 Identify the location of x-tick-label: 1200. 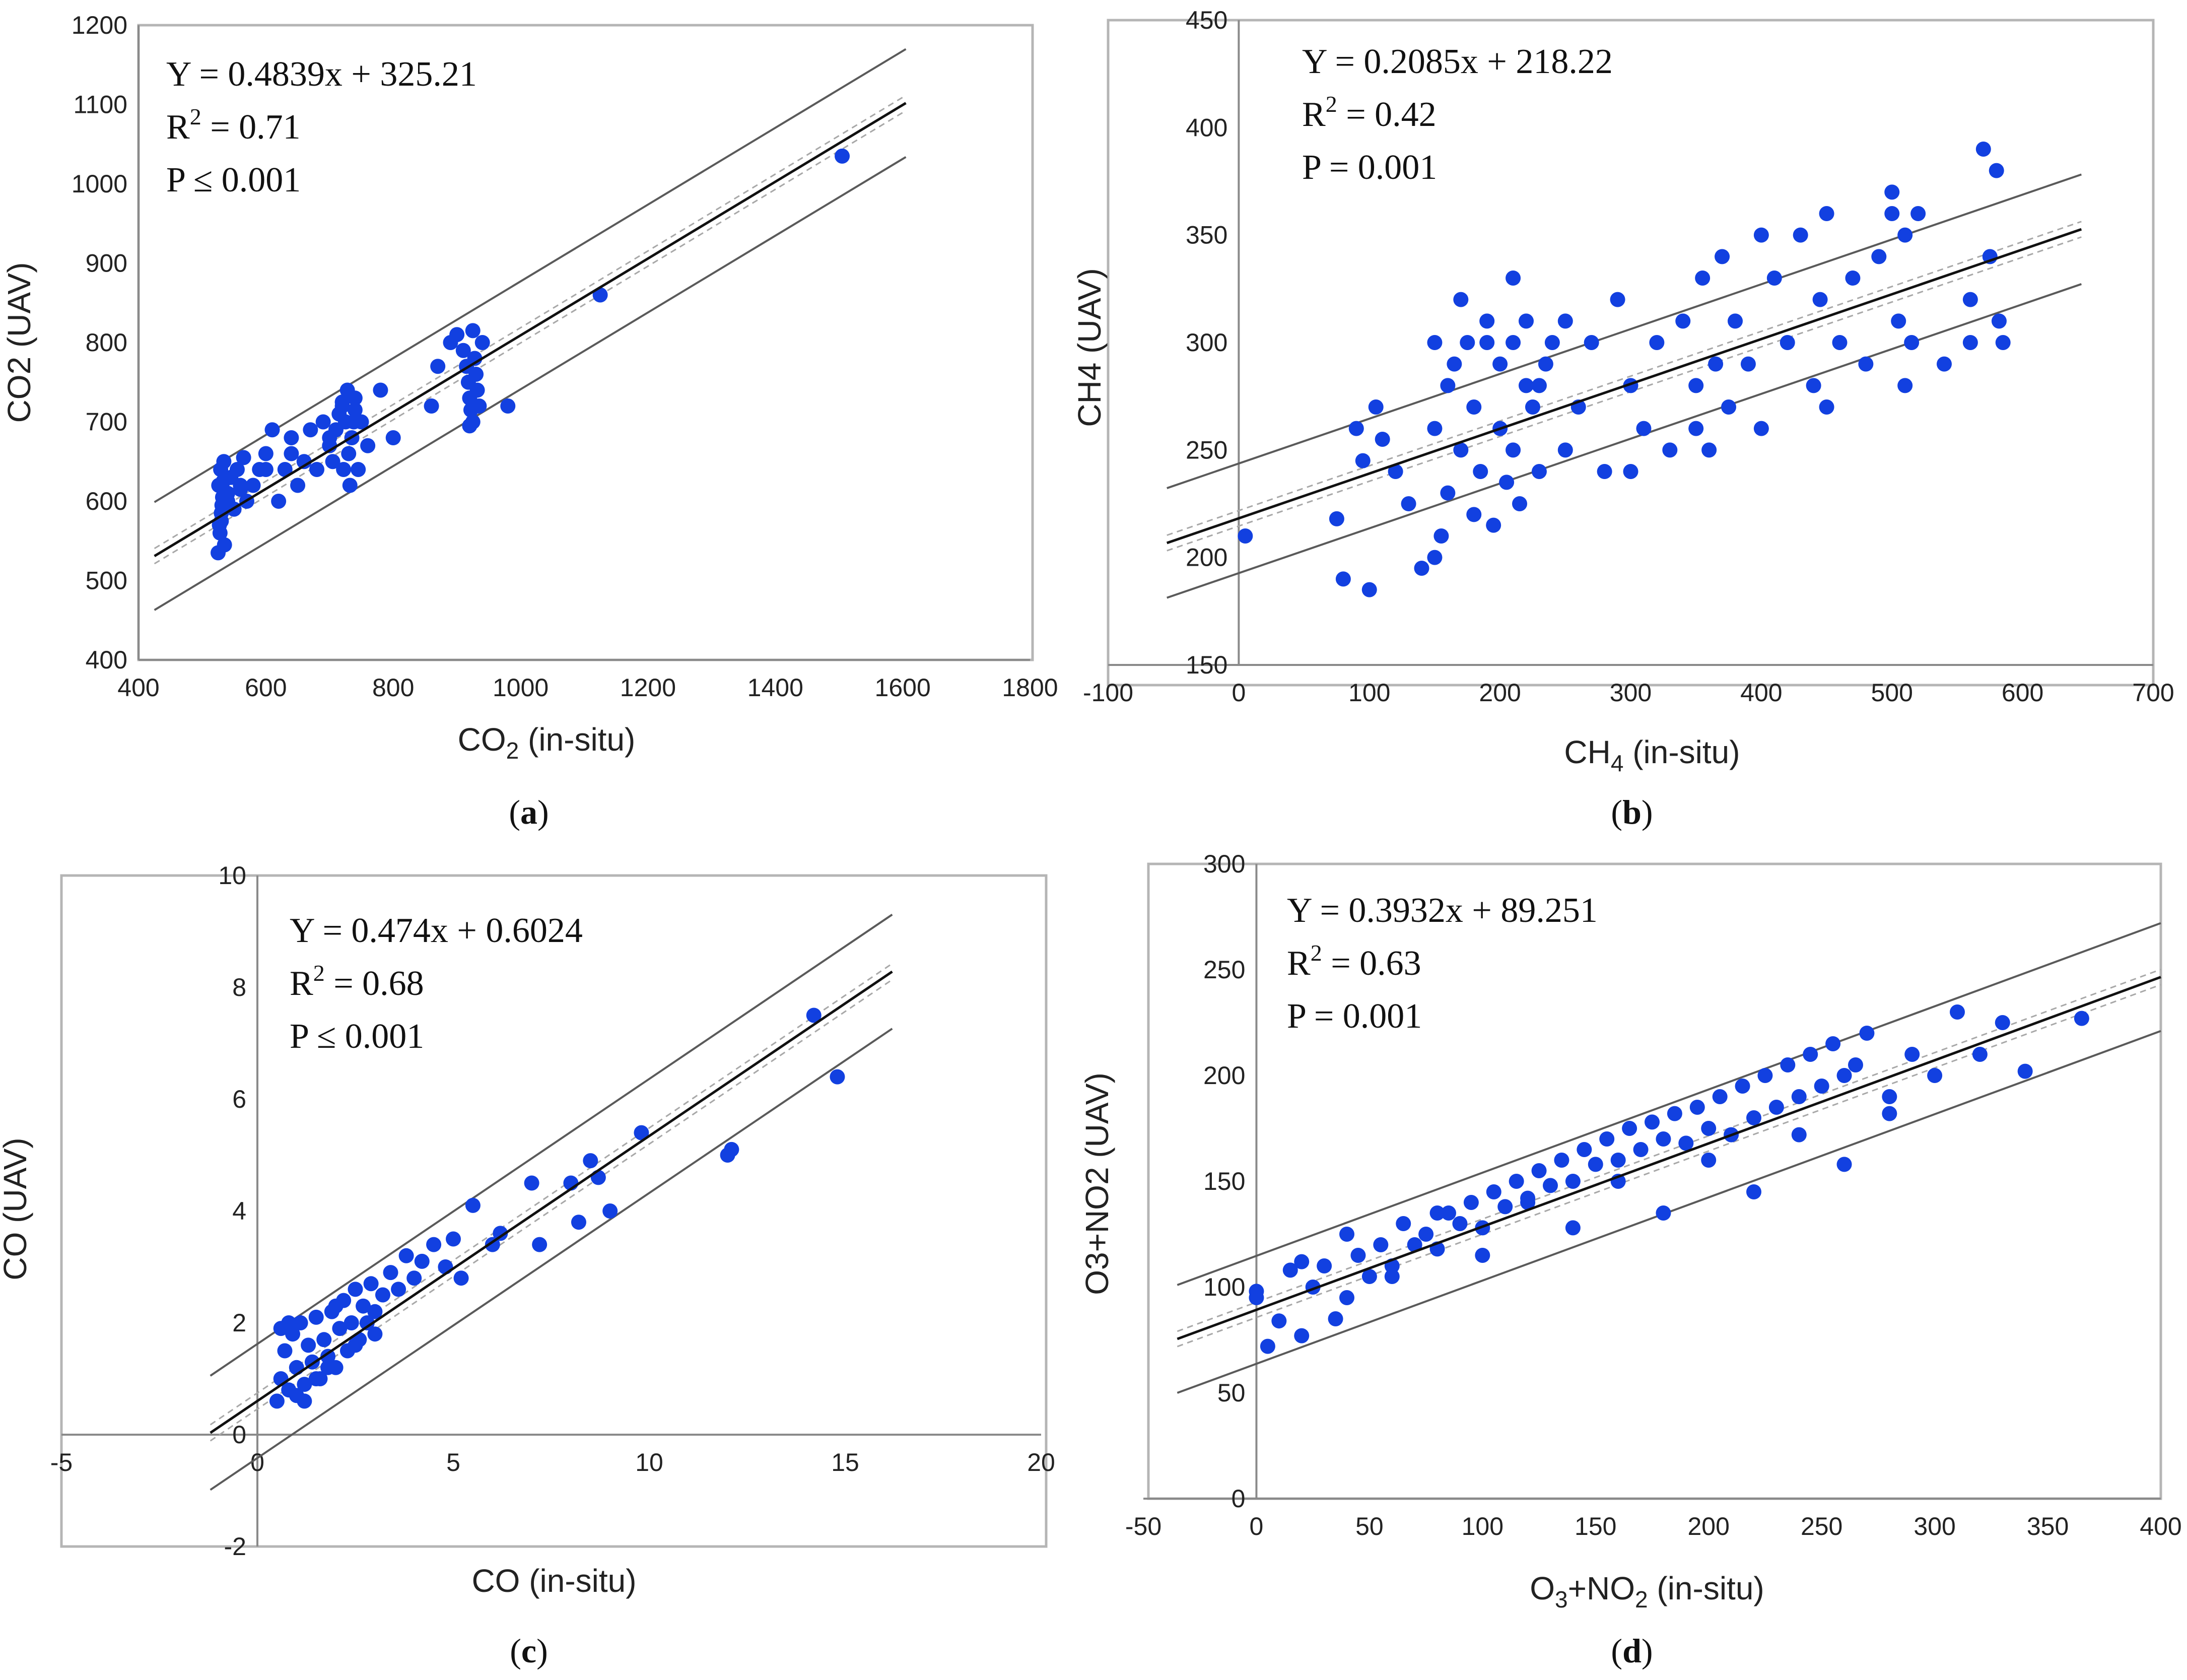
(648, 688).